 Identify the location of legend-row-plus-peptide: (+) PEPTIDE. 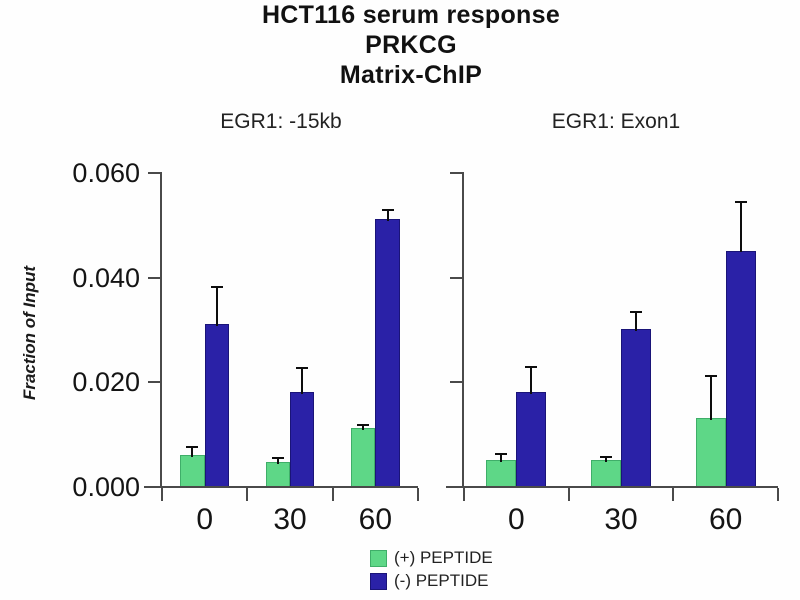
(431, 558).